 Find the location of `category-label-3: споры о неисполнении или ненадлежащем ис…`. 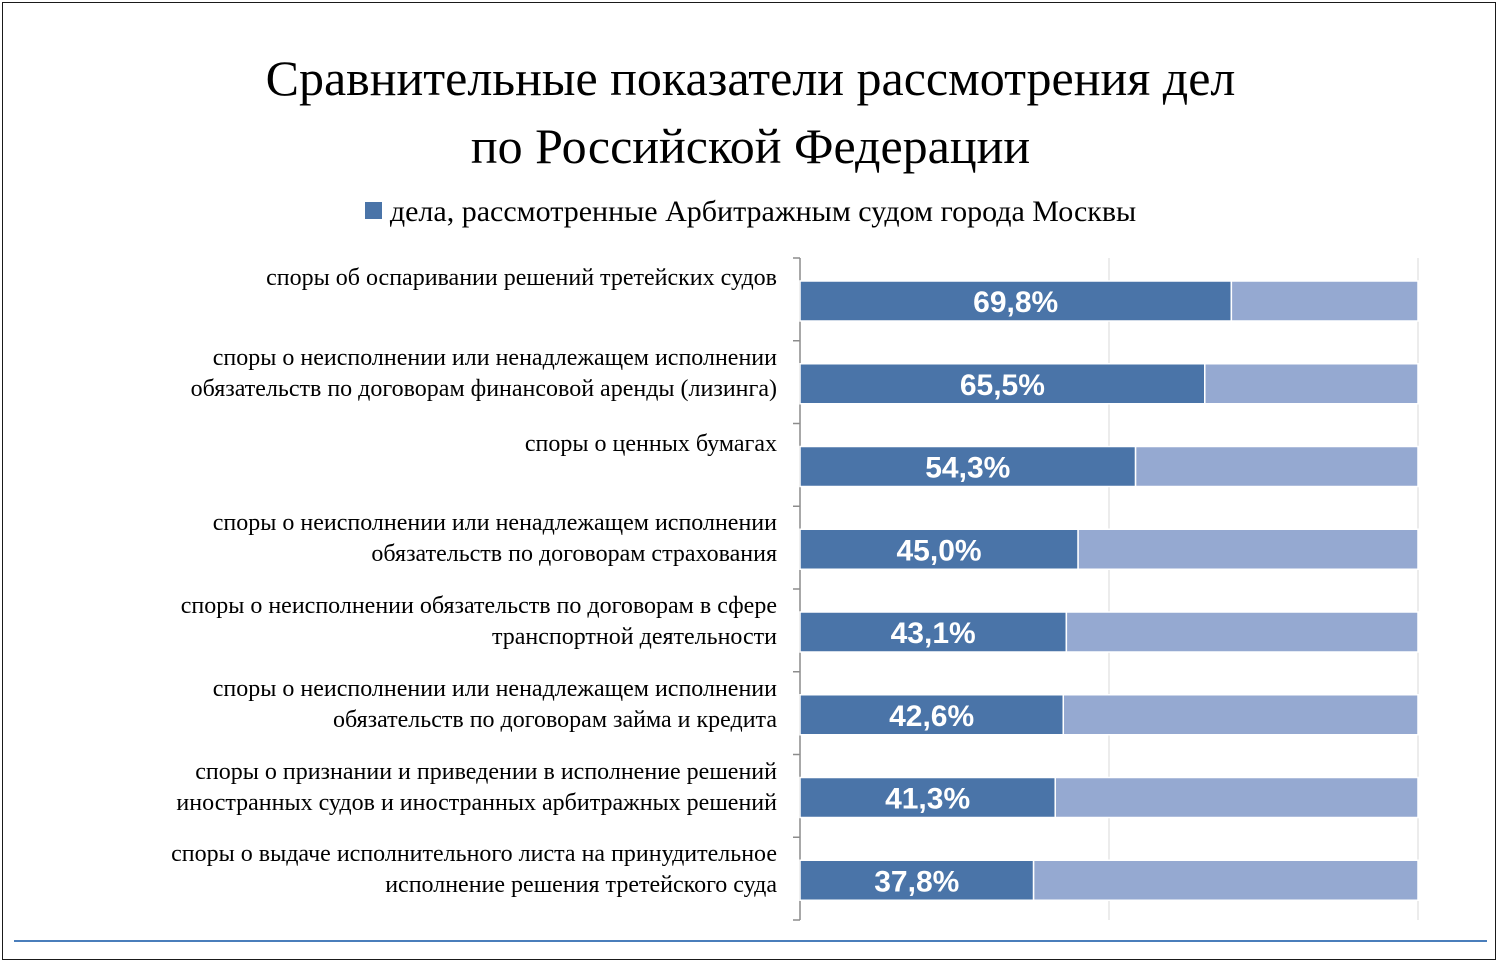

category-label-3: споры о неисполнении или ненадлежащем ис… is located at coordinates (417, 539).